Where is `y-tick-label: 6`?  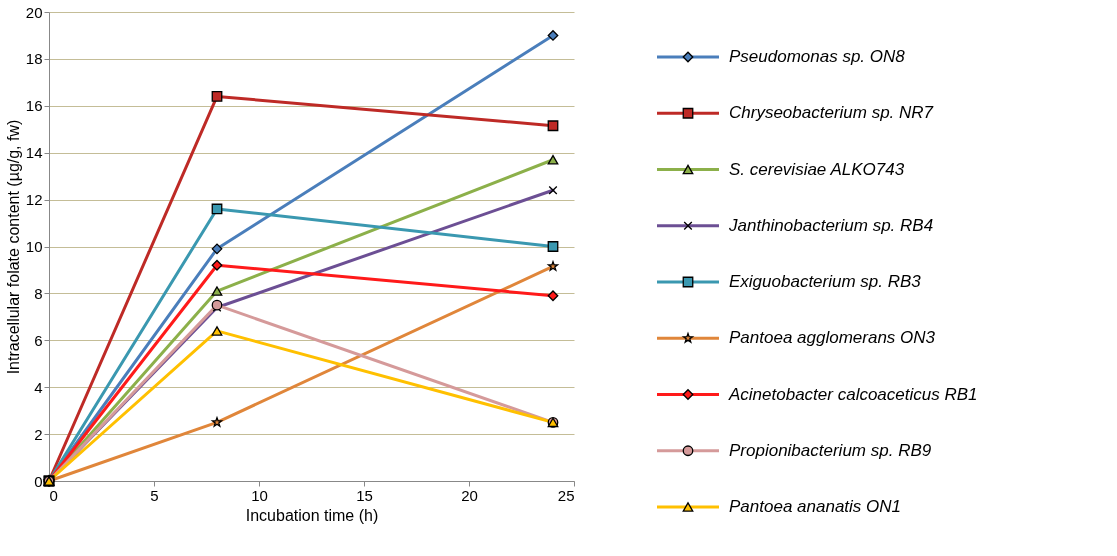
y-tick-label: 6 is located at coordinates (38, 340).